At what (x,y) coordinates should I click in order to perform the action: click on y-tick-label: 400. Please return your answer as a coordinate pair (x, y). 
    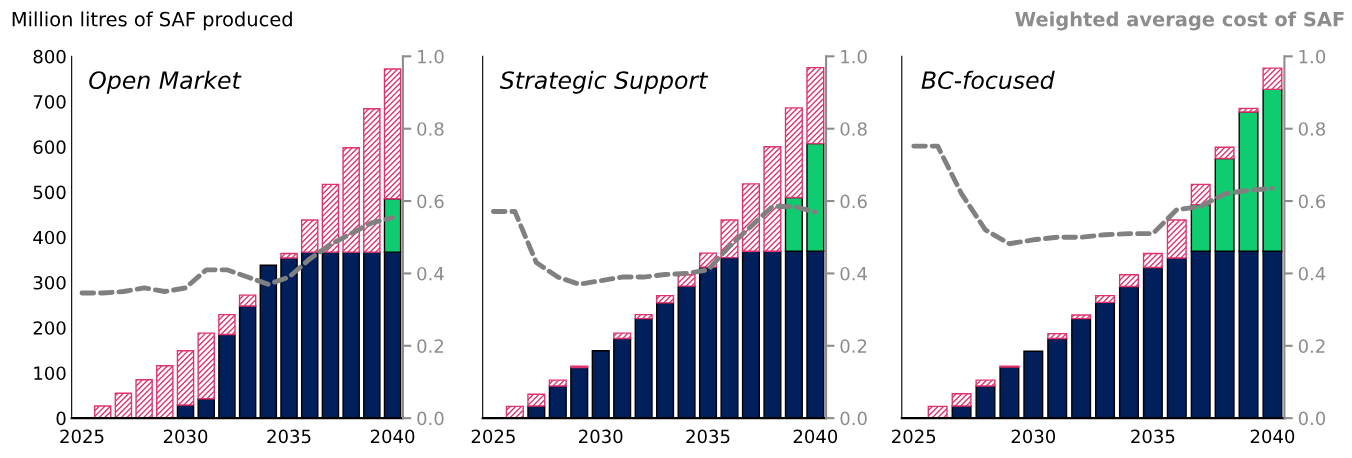
    Looking at the image, I should click on (49, 237).